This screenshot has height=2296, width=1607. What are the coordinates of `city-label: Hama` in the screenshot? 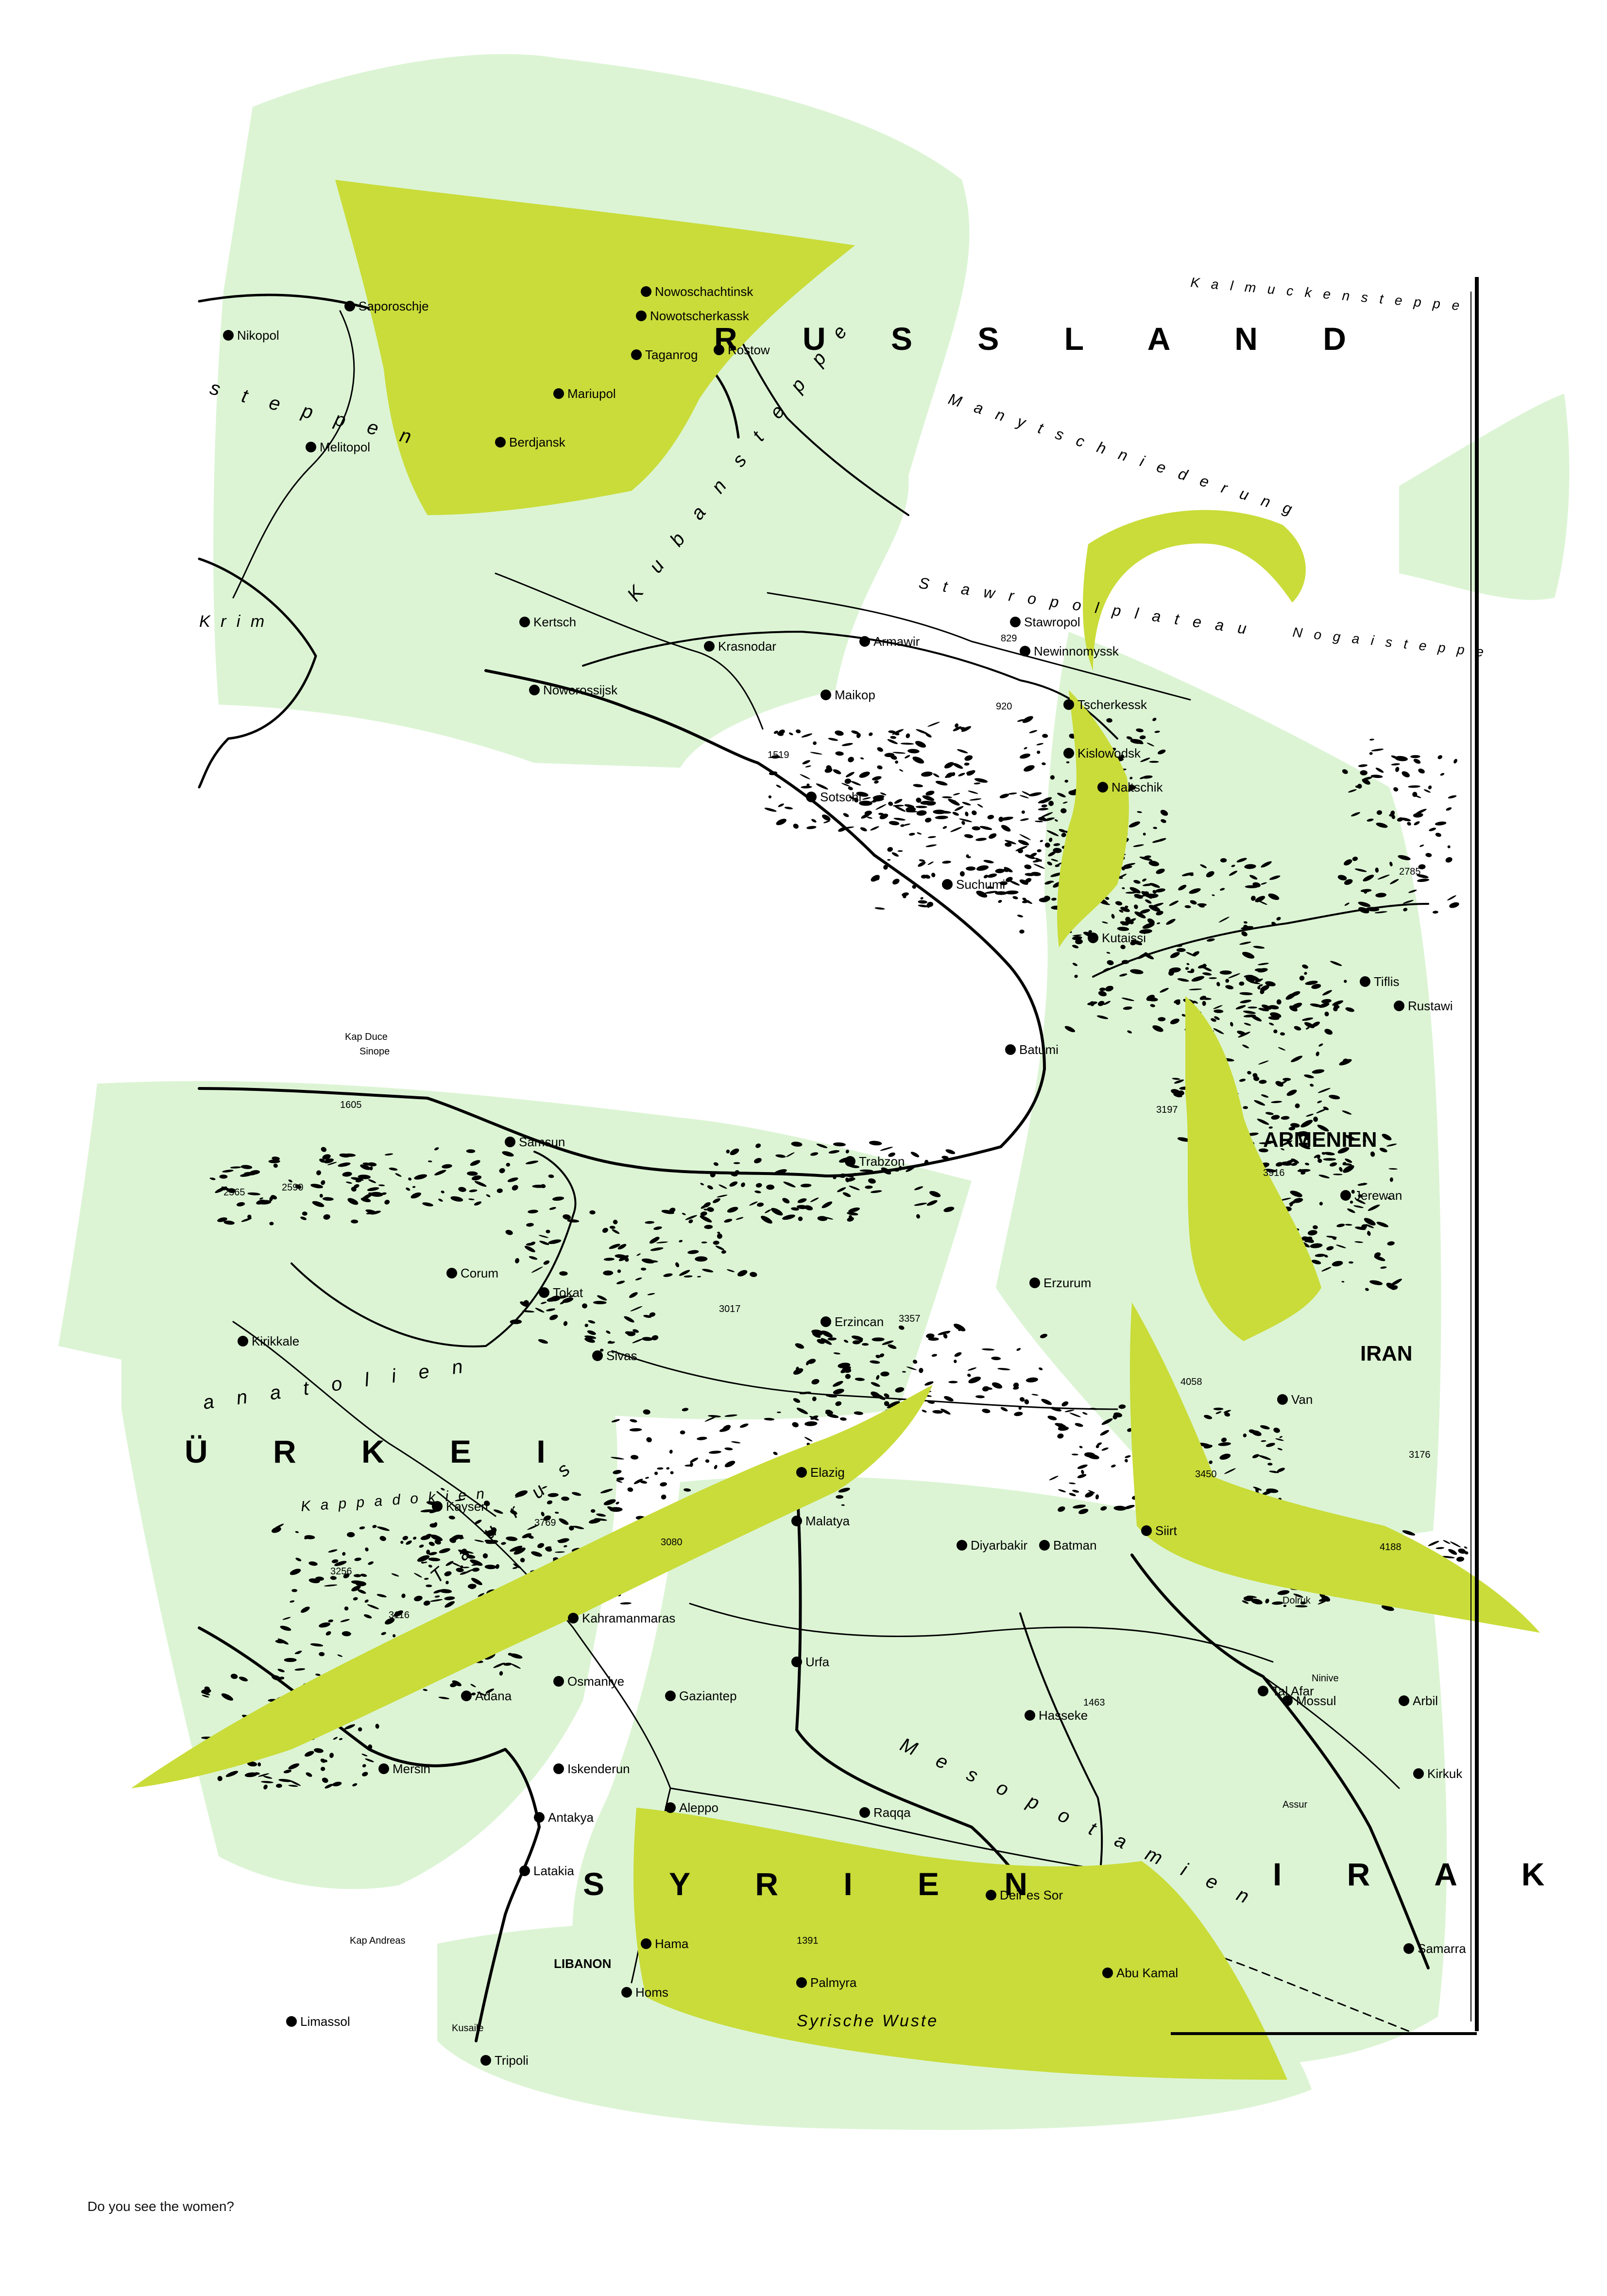 It's located at (672, 1943).